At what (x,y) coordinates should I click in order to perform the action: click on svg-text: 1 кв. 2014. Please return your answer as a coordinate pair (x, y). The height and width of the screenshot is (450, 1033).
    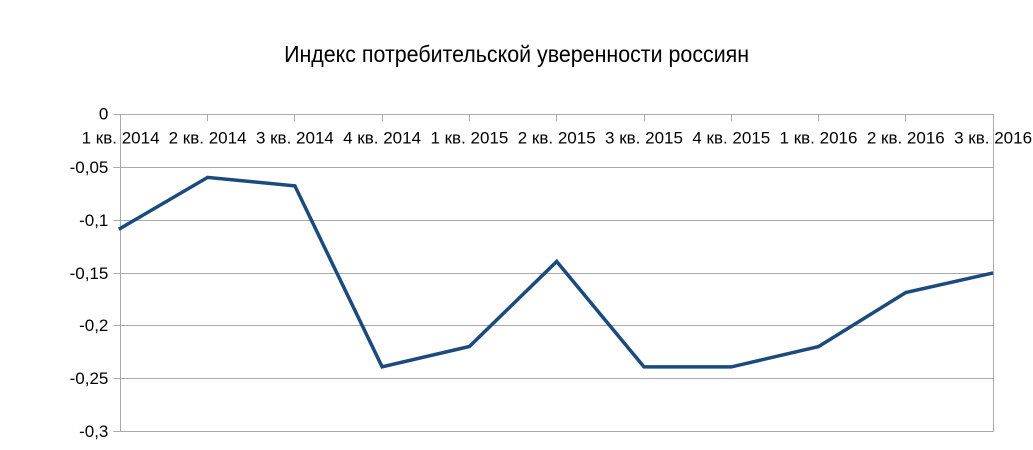
    Looking at the image, I should click on (121, 137).